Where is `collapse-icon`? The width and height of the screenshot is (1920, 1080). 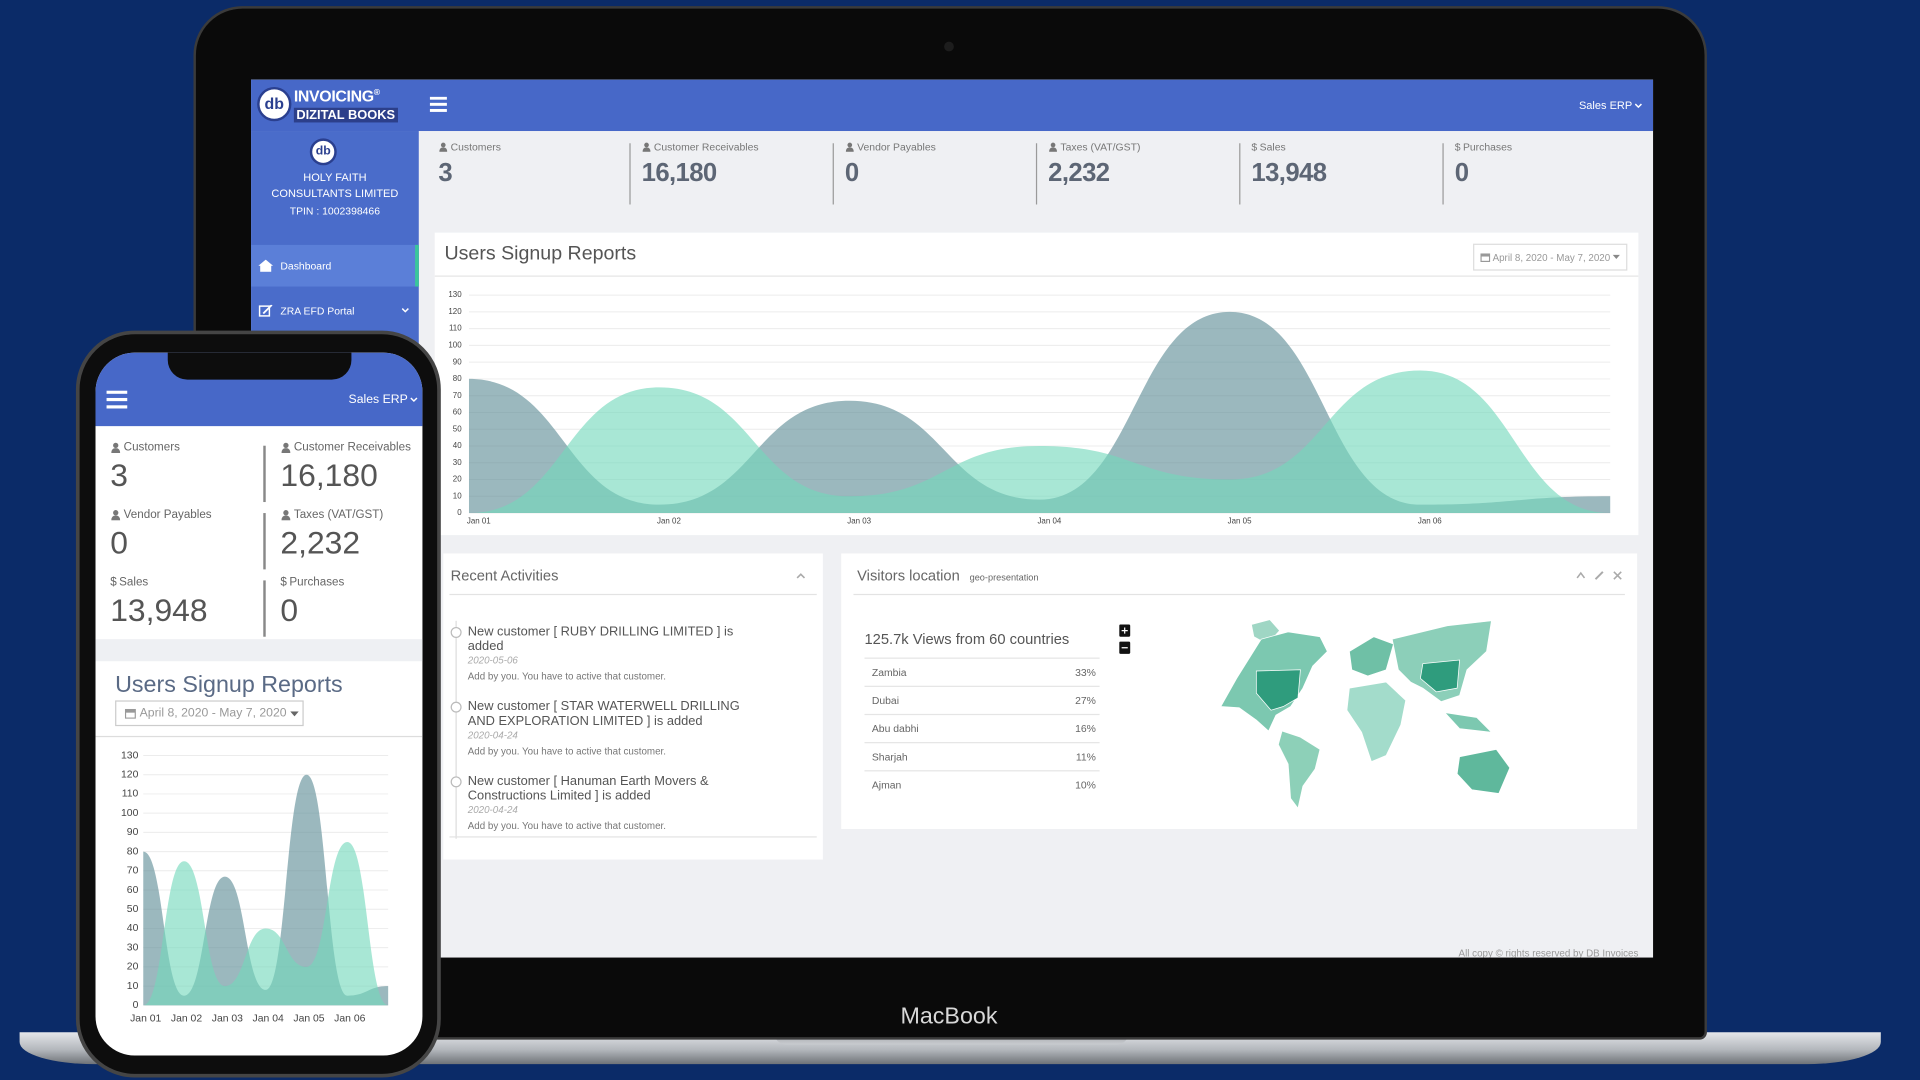
collapse-icon is located at coordinates (801, 575).